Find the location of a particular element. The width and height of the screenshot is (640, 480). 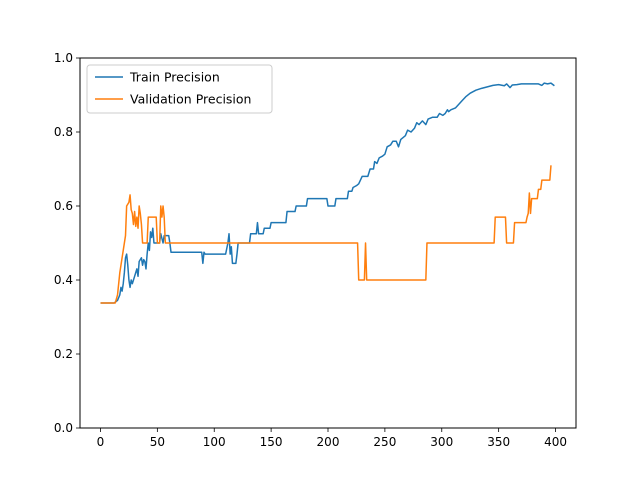

x-tick-label: 350 is located at coordinates (498, 442).